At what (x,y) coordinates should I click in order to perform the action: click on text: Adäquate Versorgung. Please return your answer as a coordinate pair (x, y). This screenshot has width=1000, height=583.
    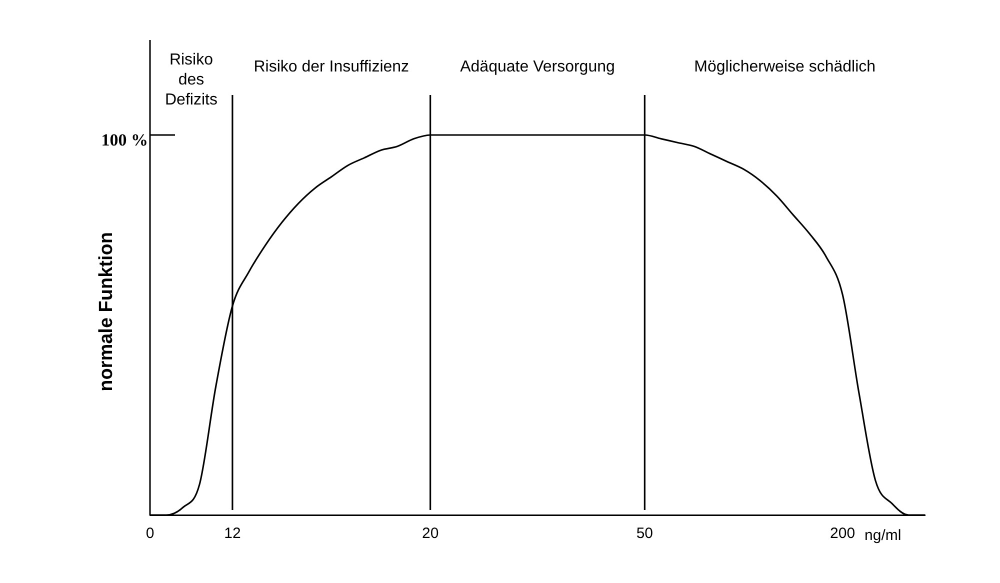
    Looking at the image, I should click on (537, 67).